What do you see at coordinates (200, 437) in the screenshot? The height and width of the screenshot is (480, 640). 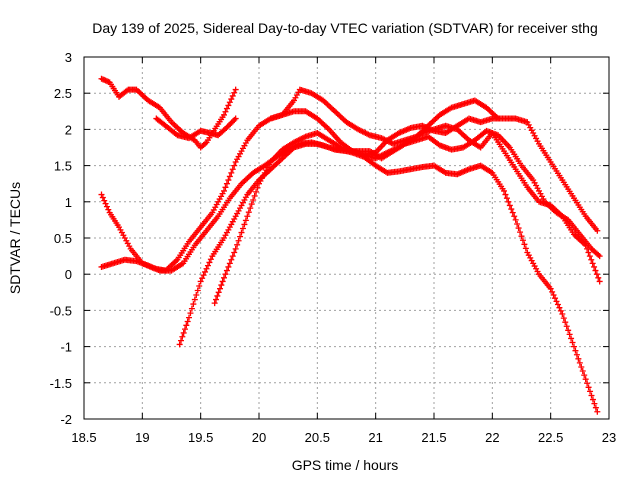 I see `x-tick-label: 19.5` at bounding box center [200, 437].